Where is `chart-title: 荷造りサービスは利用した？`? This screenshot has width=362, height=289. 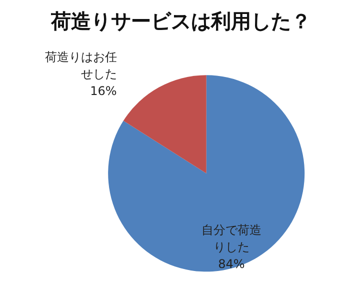 chart-title: 荷造りサービスは利用した？ is located at coordinates (180, 21).